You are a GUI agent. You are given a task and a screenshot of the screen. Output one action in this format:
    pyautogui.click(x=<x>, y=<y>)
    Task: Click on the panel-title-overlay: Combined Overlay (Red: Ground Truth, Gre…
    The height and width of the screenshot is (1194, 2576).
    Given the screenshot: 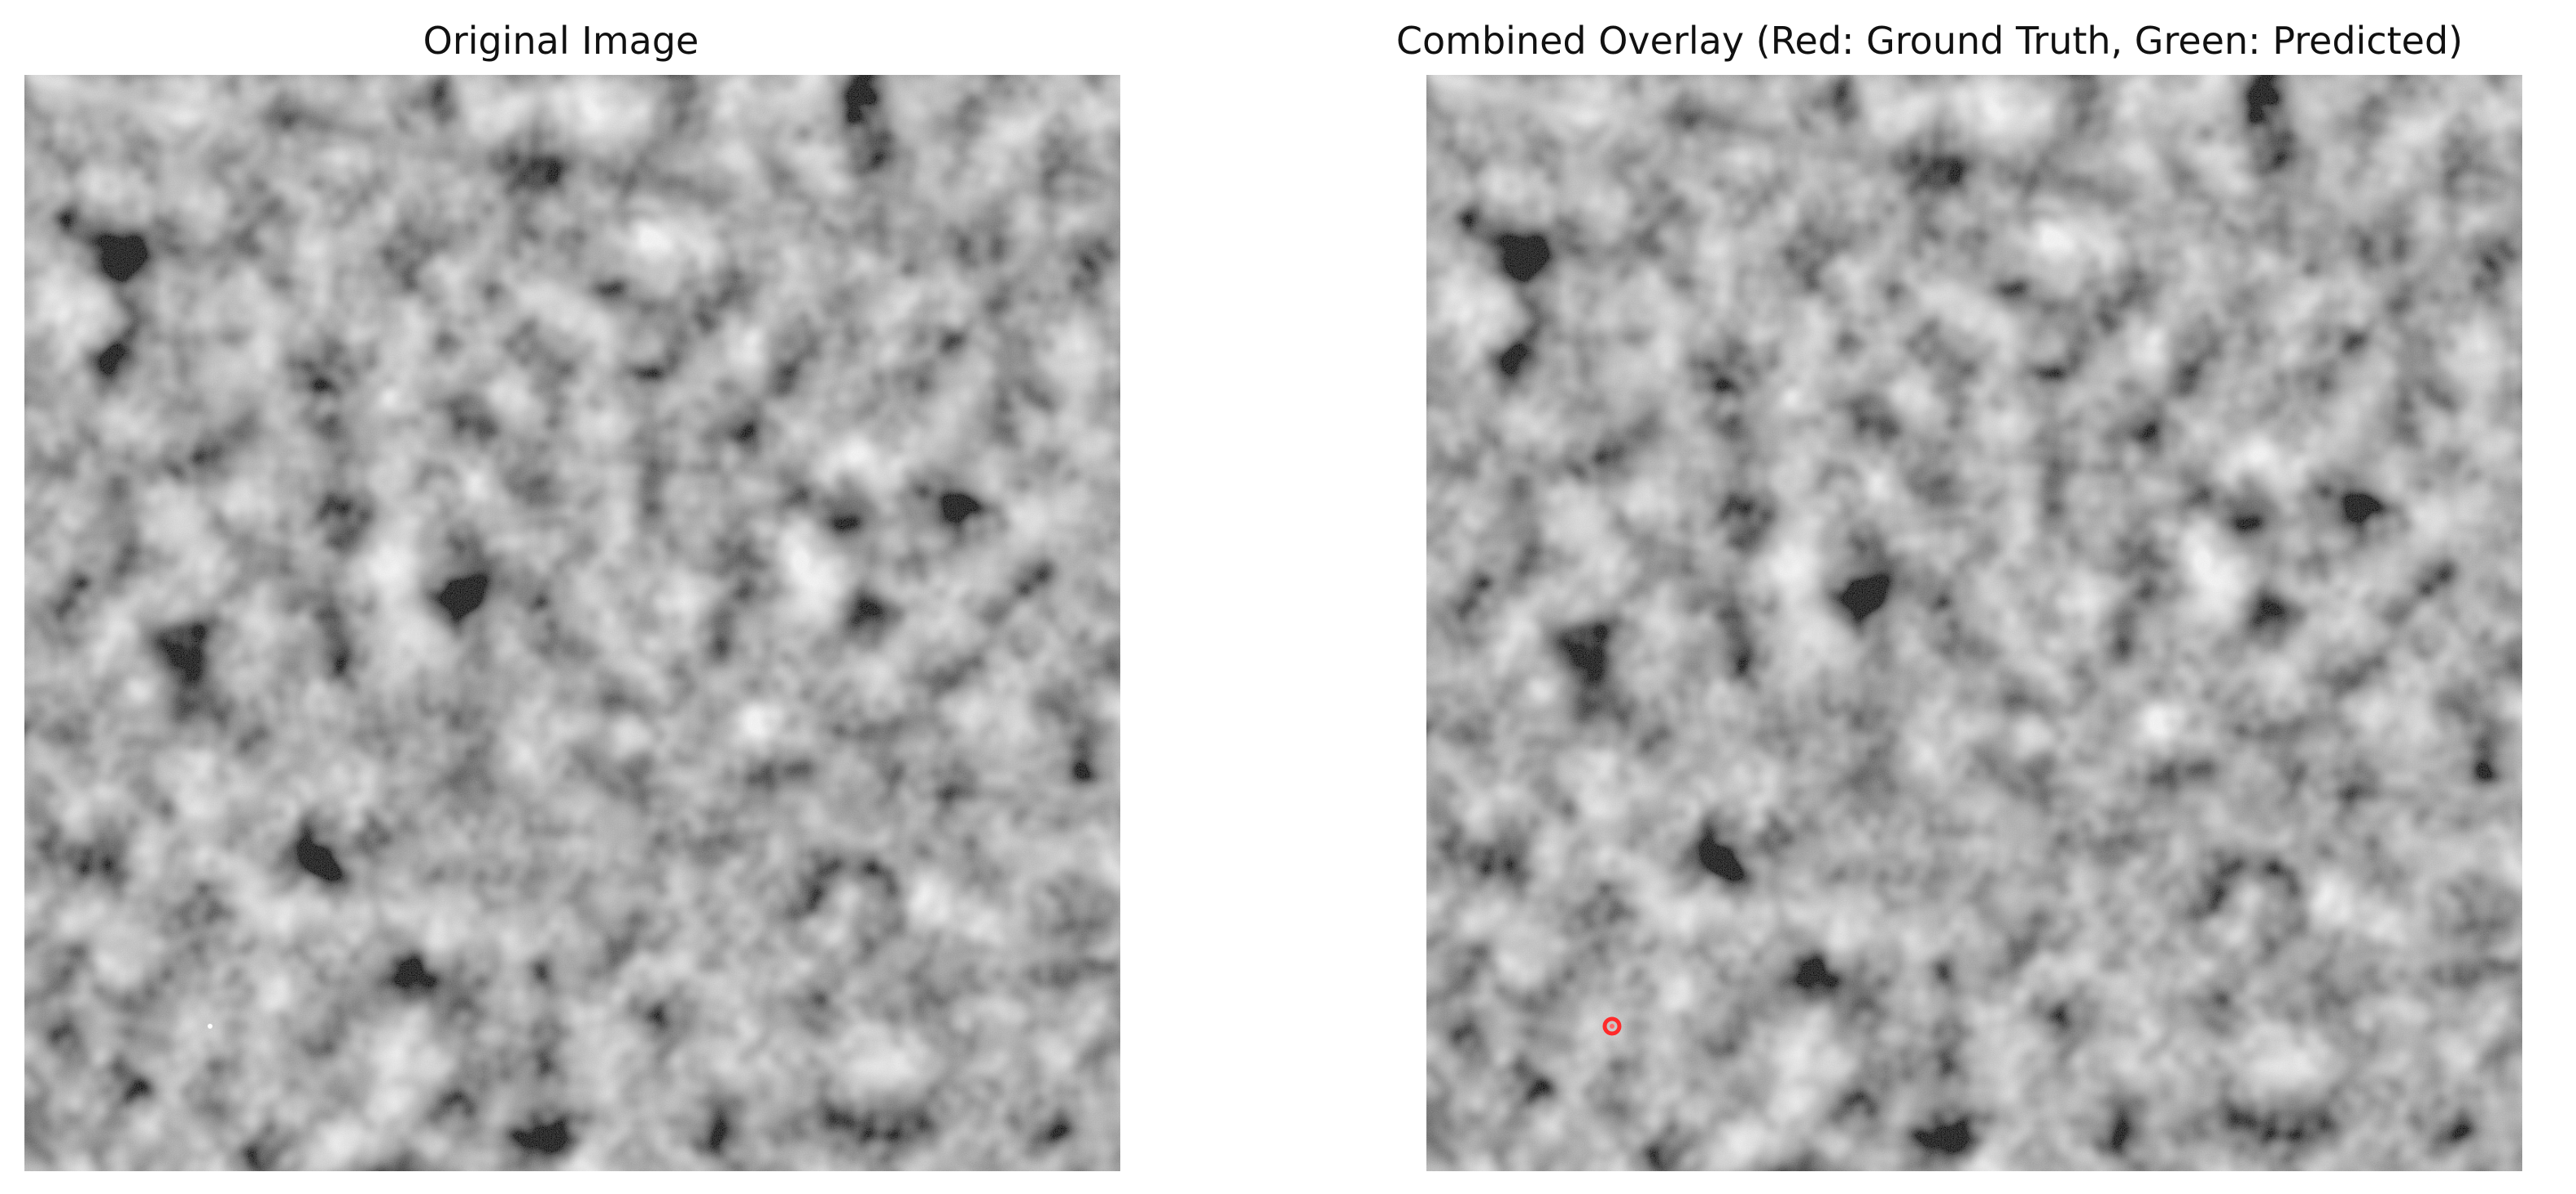 What is the action you would take?
    pyautogui.click(x=1930, y=41)
    